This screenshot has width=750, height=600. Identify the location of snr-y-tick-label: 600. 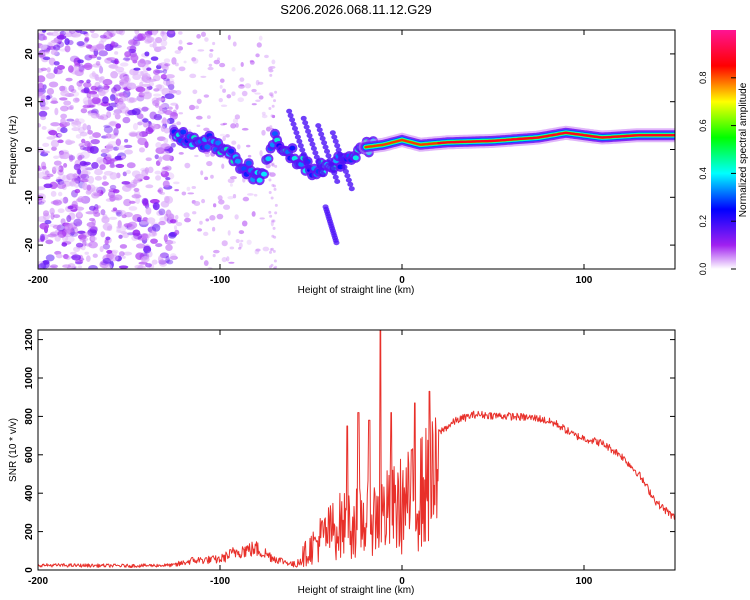
(29, 454).